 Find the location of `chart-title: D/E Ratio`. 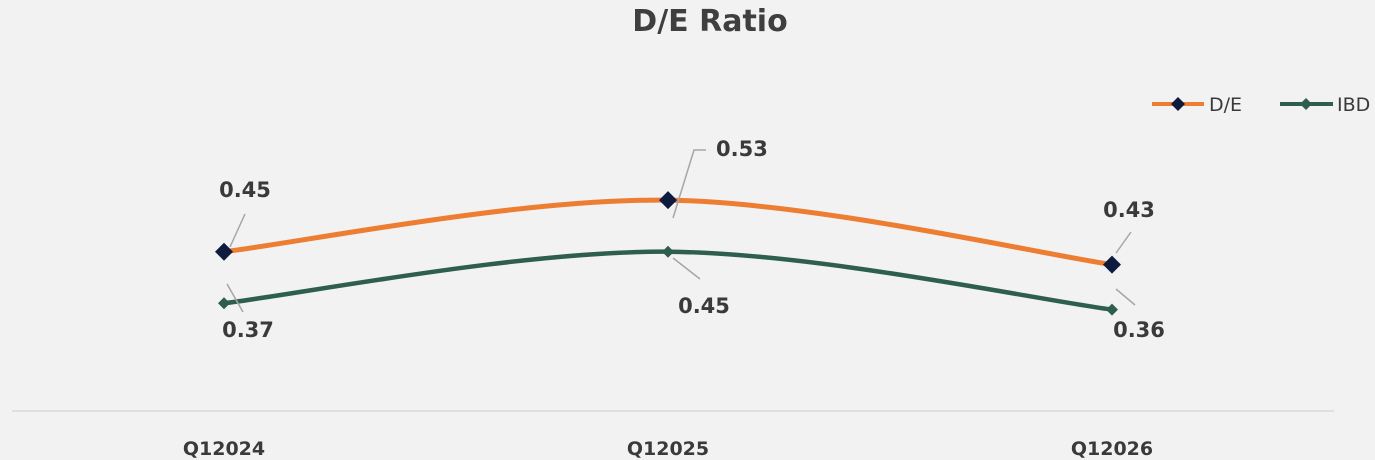

chart-title: D/E Ratio is located at coordinates (709, 21).